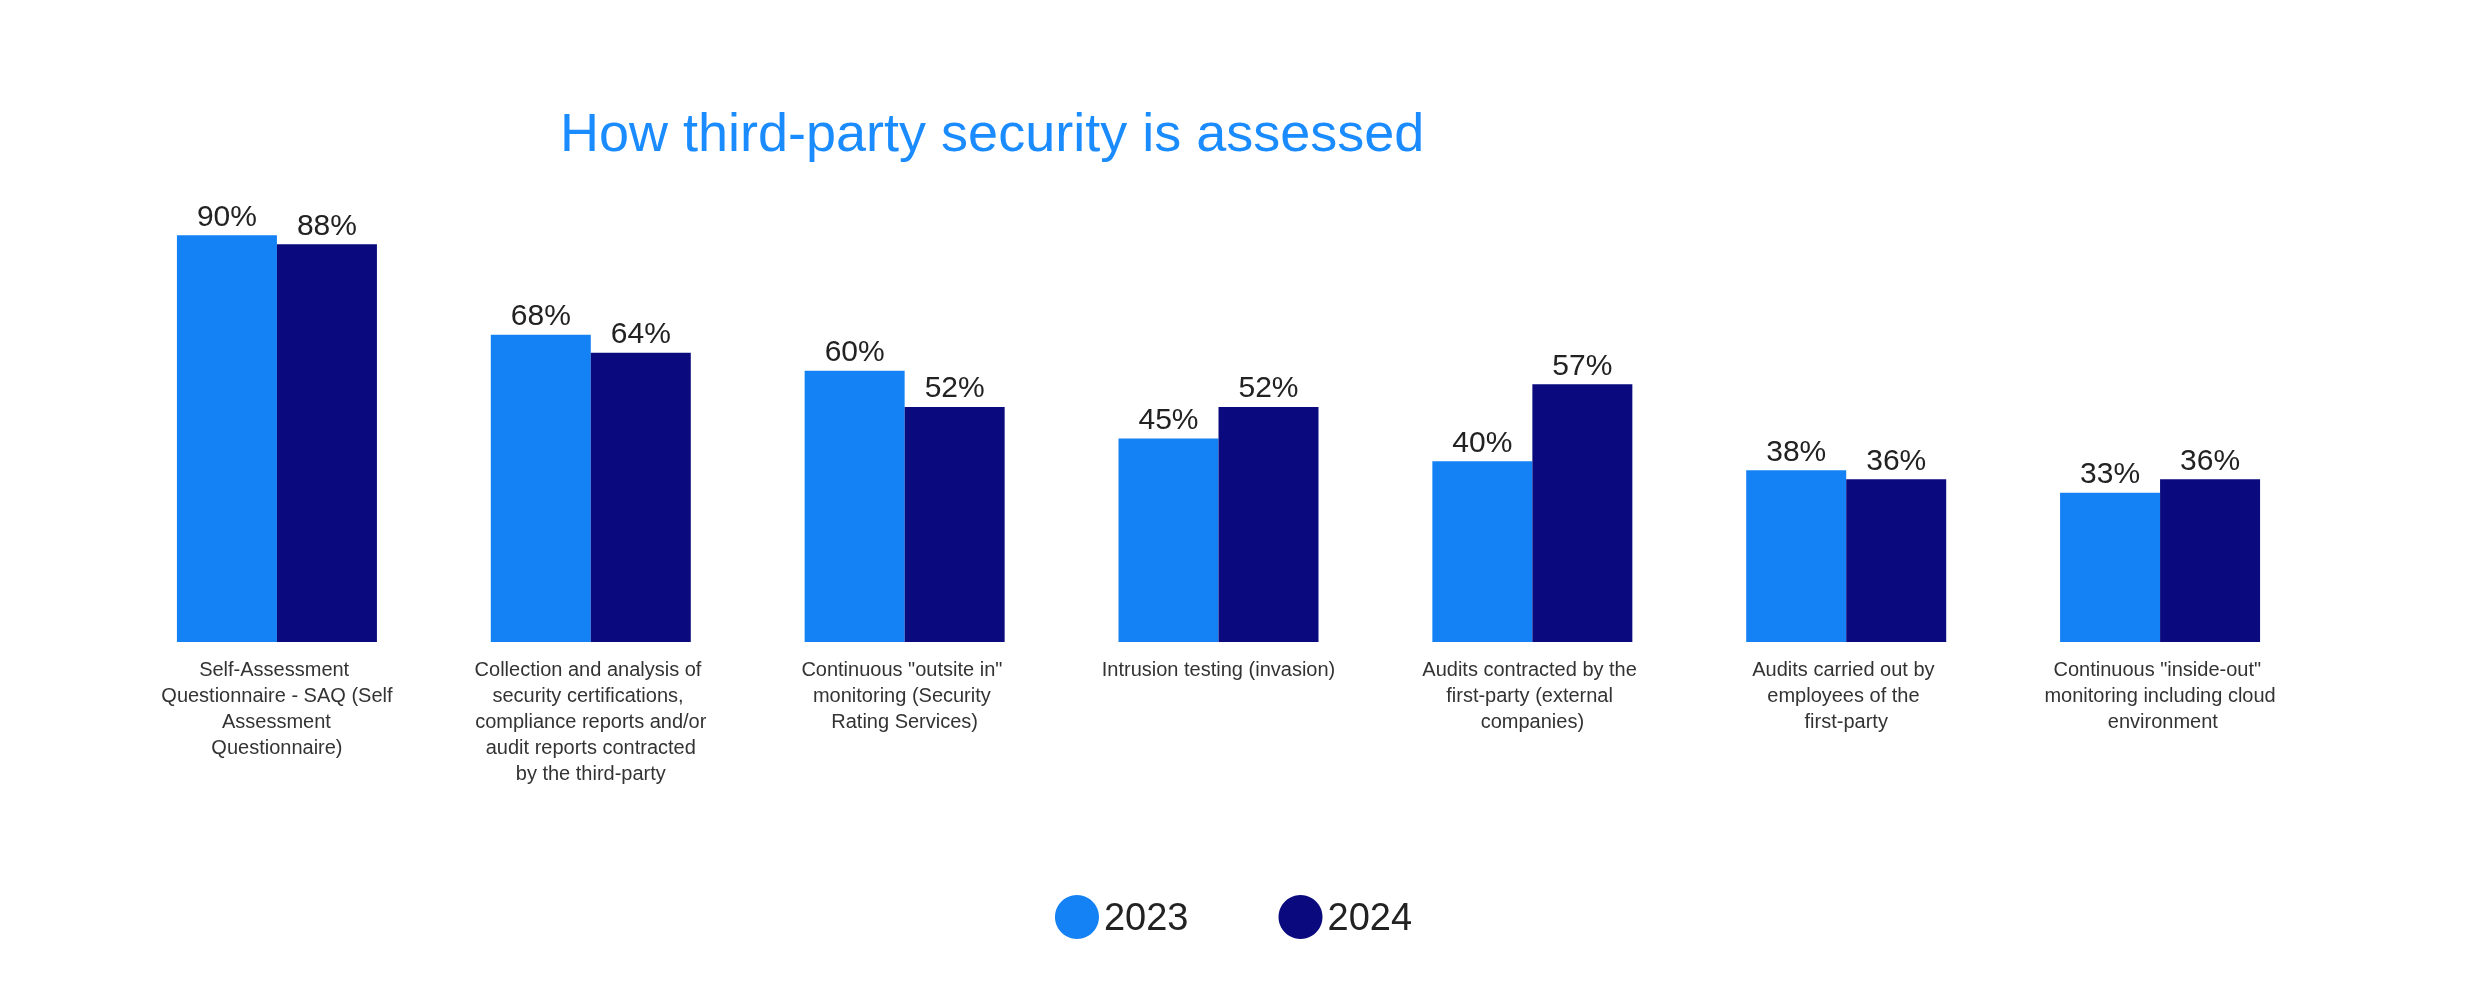 This screenshot has width=2467, height=1008. Describe the element at coordinates (2160, 695) in the screenshot. I see `x-tick-label: Continuous "inside-out" monitoring including cloud environment` at that location.